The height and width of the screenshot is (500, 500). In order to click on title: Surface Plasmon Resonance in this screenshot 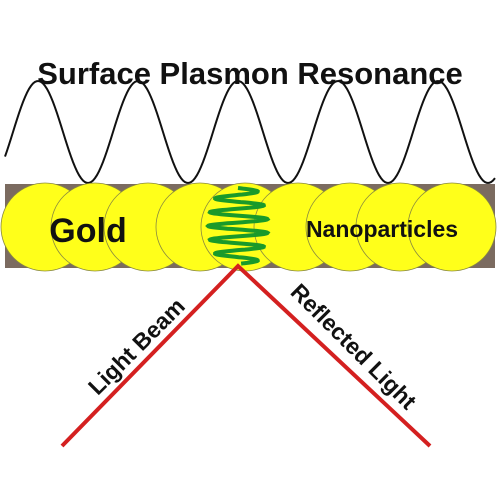, I will do `click(250, 73)`.